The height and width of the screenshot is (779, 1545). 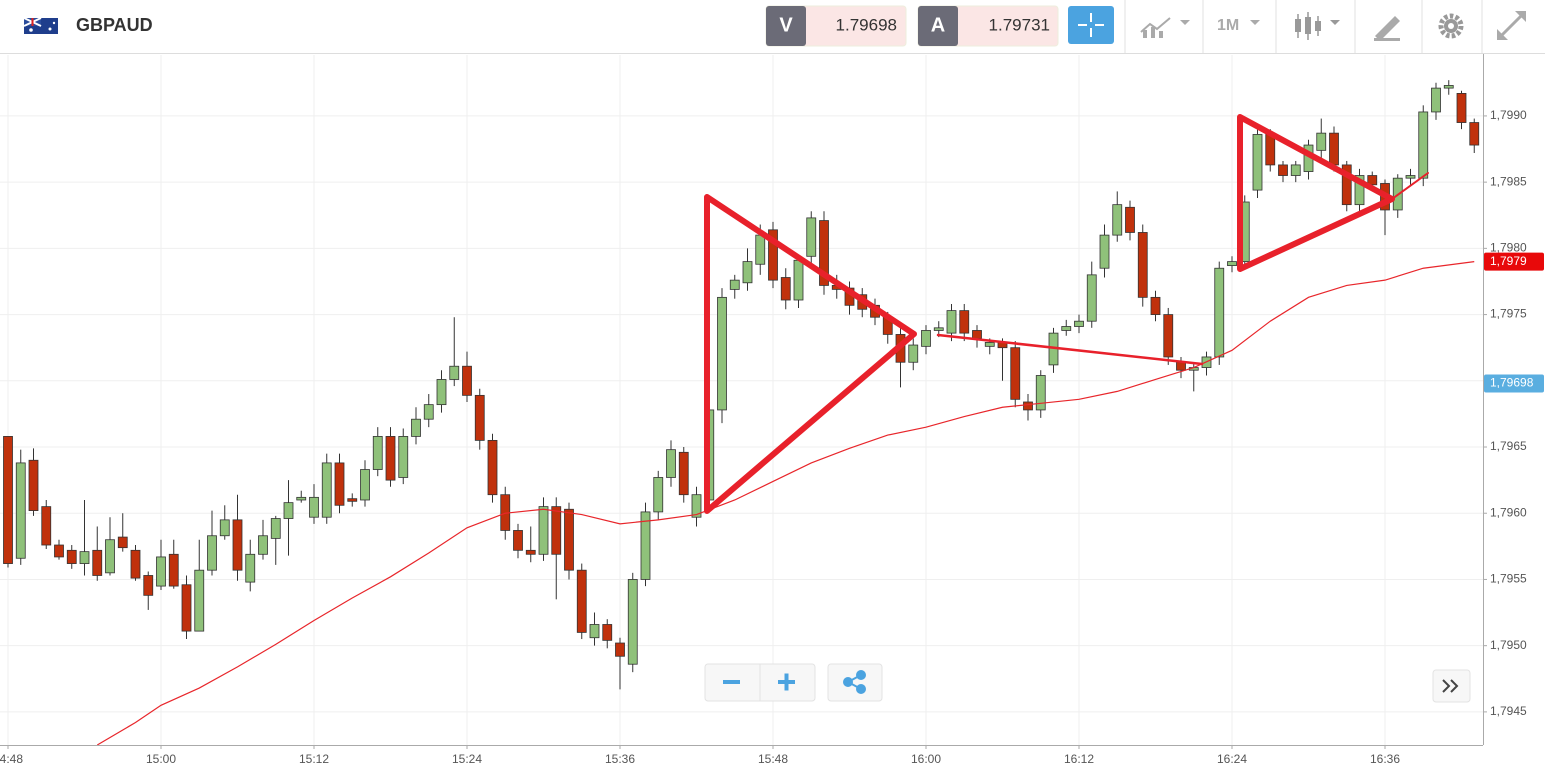 I want to click on y-tick-label: 1,7990, so click(x=1508, y=115).